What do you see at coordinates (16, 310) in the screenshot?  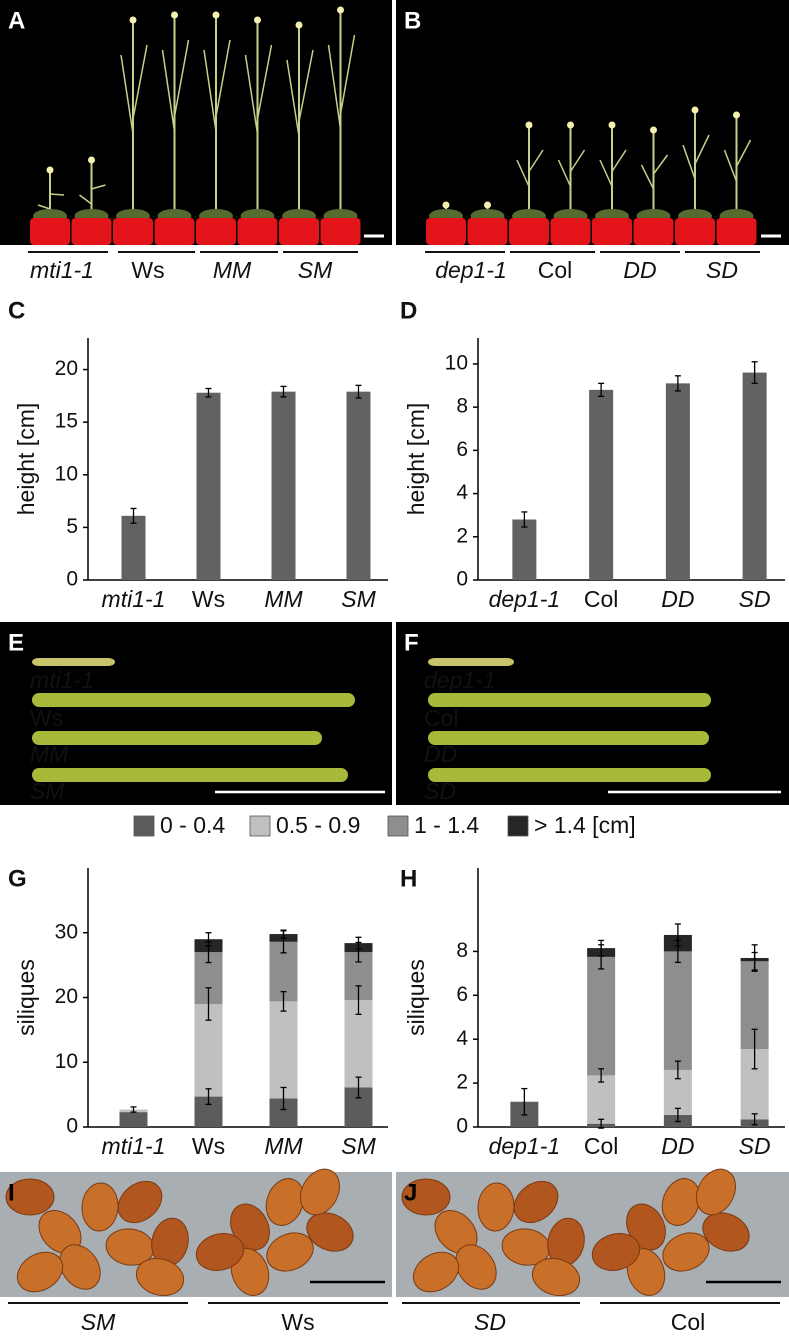 I see `panel-letter: C` at bounding box center [16, 310].